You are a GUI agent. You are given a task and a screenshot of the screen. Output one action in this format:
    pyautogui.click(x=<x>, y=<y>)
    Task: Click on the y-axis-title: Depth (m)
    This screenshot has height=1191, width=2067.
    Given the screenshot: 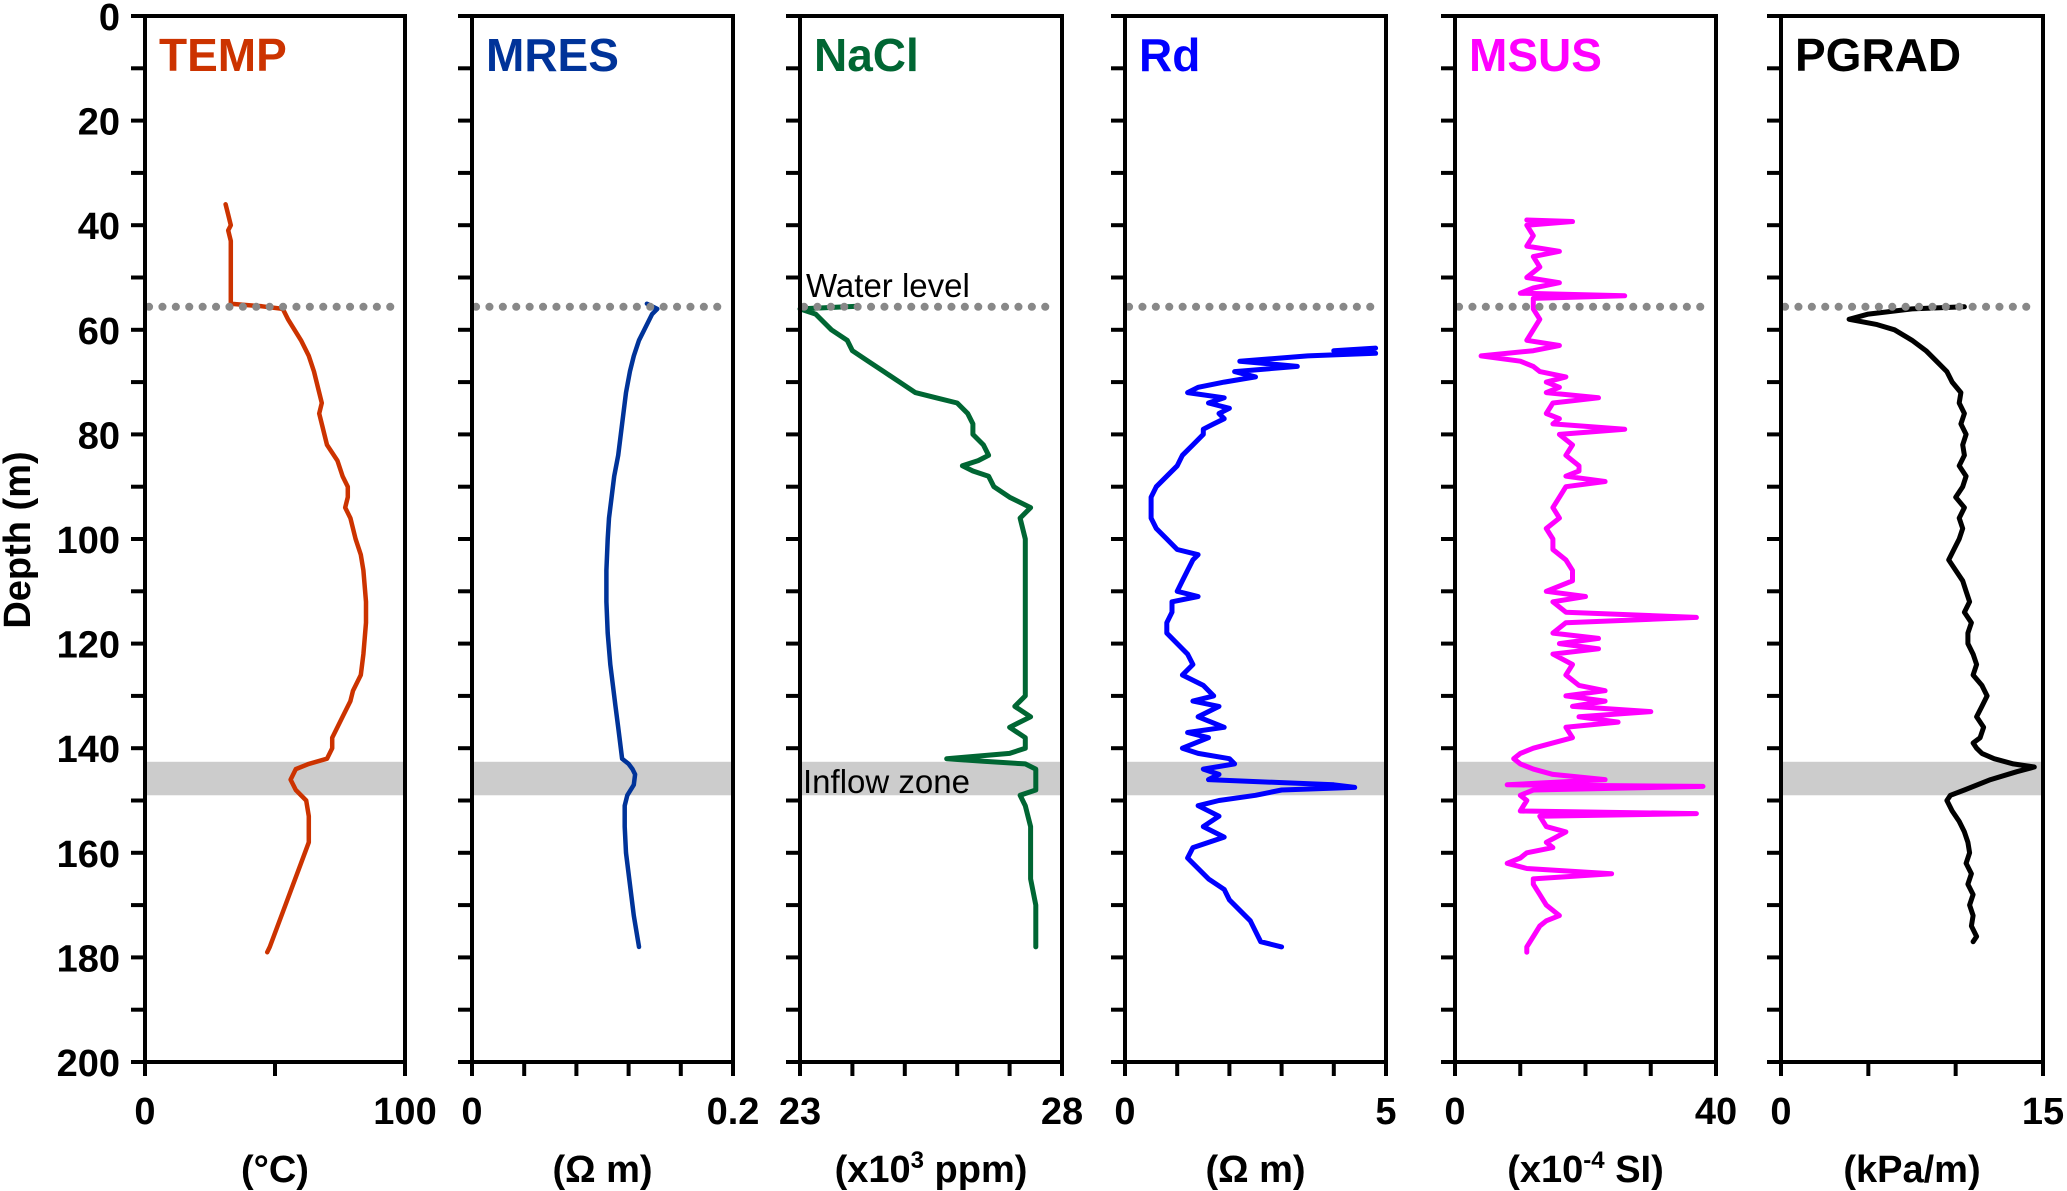 What is the action you would take?
    pyautogui.click(x=19, y=539)
    